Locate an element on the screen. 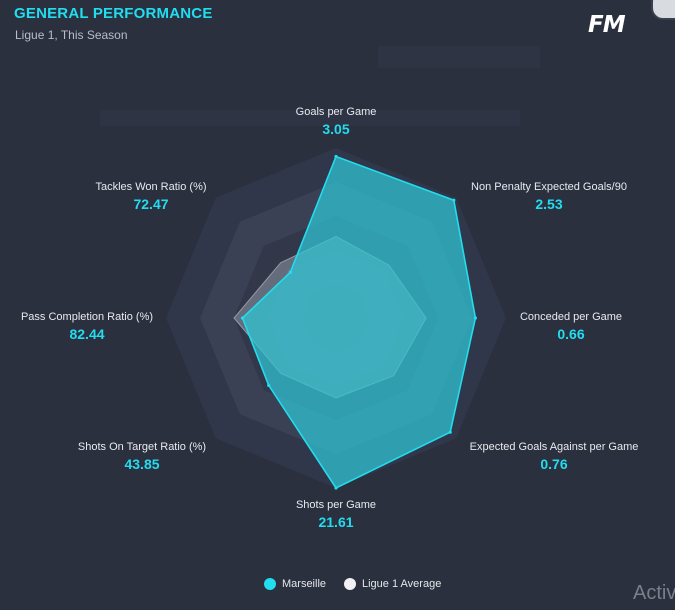 The width and height of the screenshot is (675, 610). legend-item-ligue1-average: Ligue 1 Average is located at coordinates (392, 584).